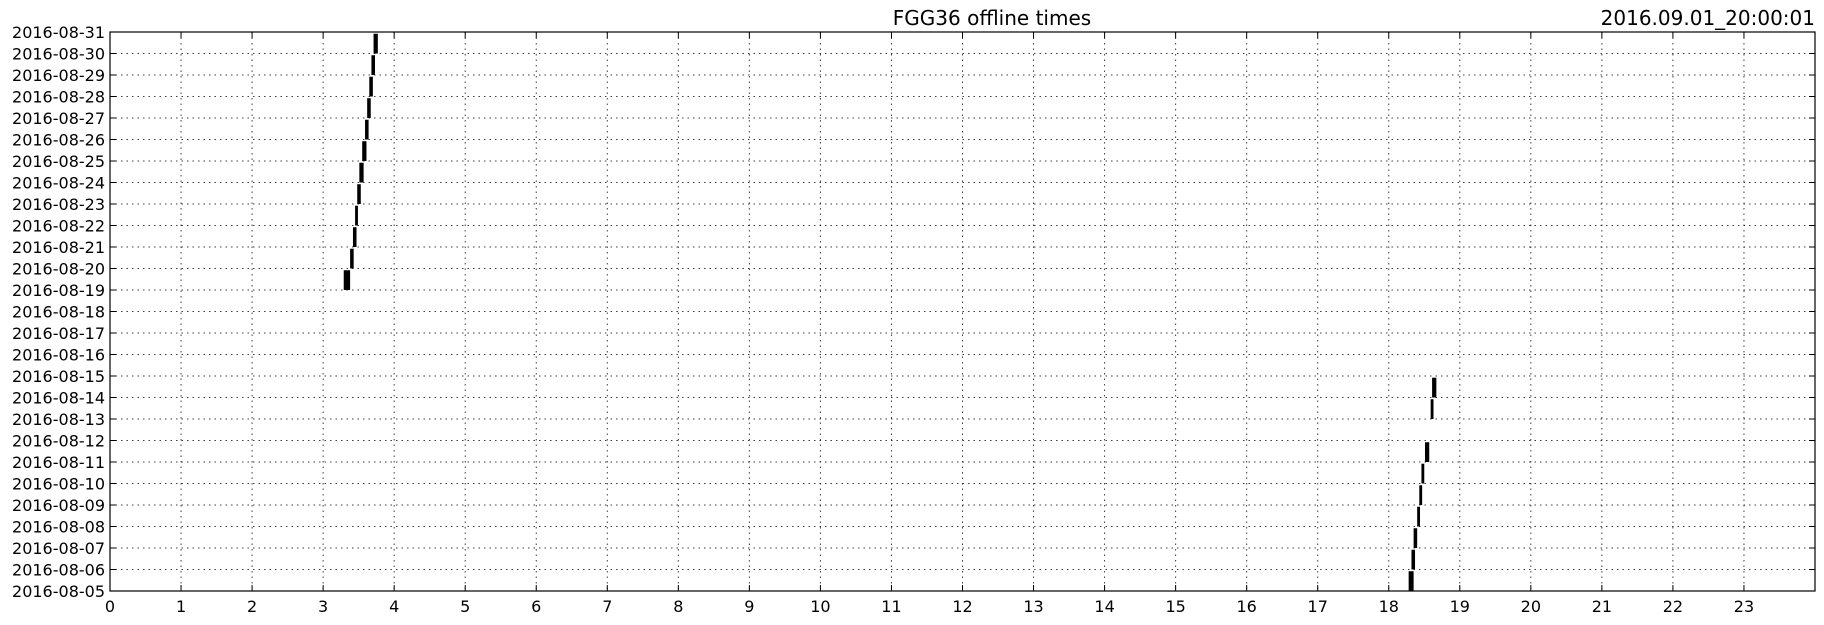  What do you see at coordinates (58, 290) in the screenshot?
I see `y-tick-label: 2016-08-19` at bounding box center [58, 290].